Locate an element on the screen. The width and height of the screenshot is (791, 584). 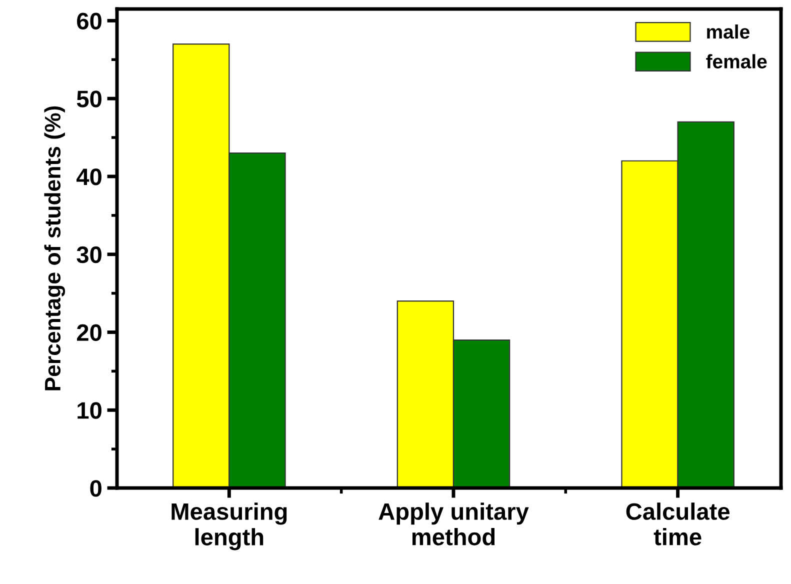
y-tick-label: 0 is located at coordinates (96, 488).